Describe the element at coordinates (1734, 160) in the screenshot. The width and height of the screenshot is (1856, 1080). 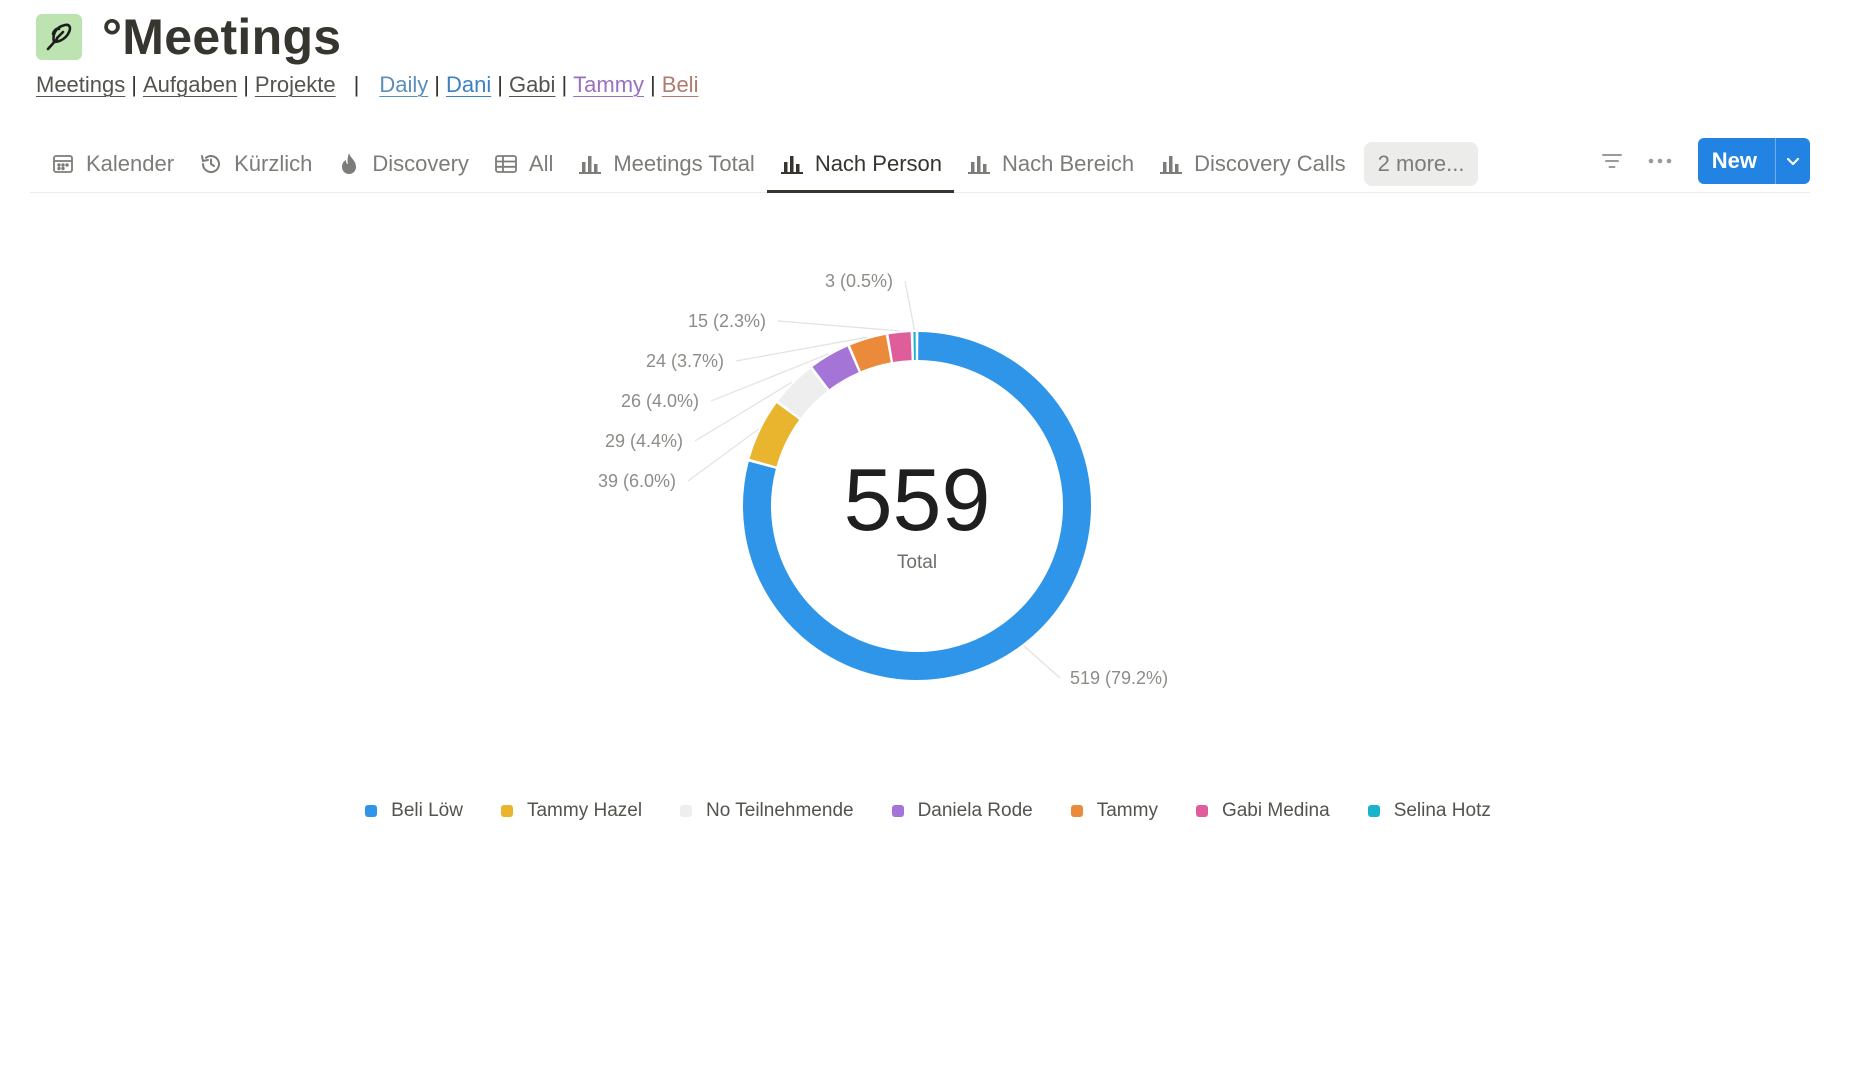
I see `new-button: New` at that location.